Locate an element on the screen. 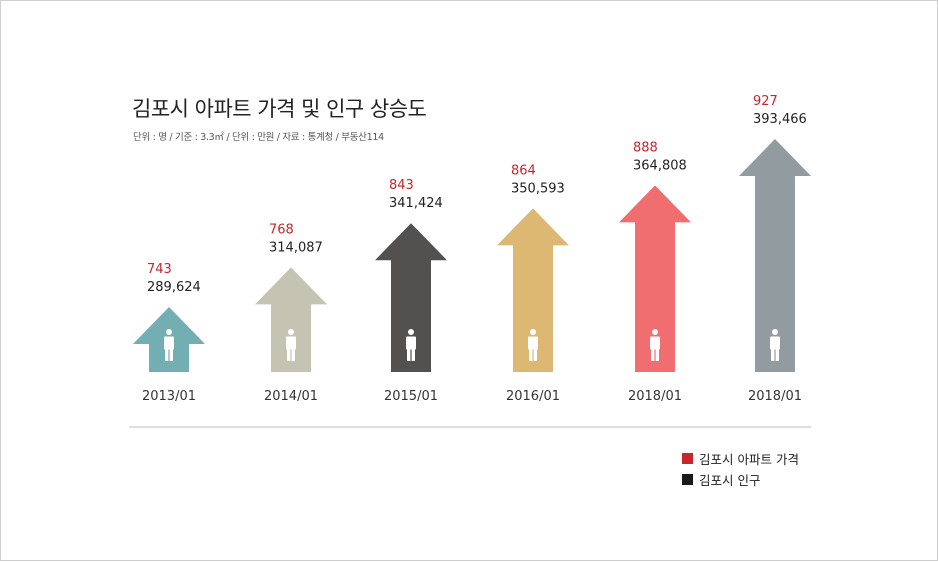  legend-label-price: 김포시 아파트 가격 is located at coordinates (749, 459).